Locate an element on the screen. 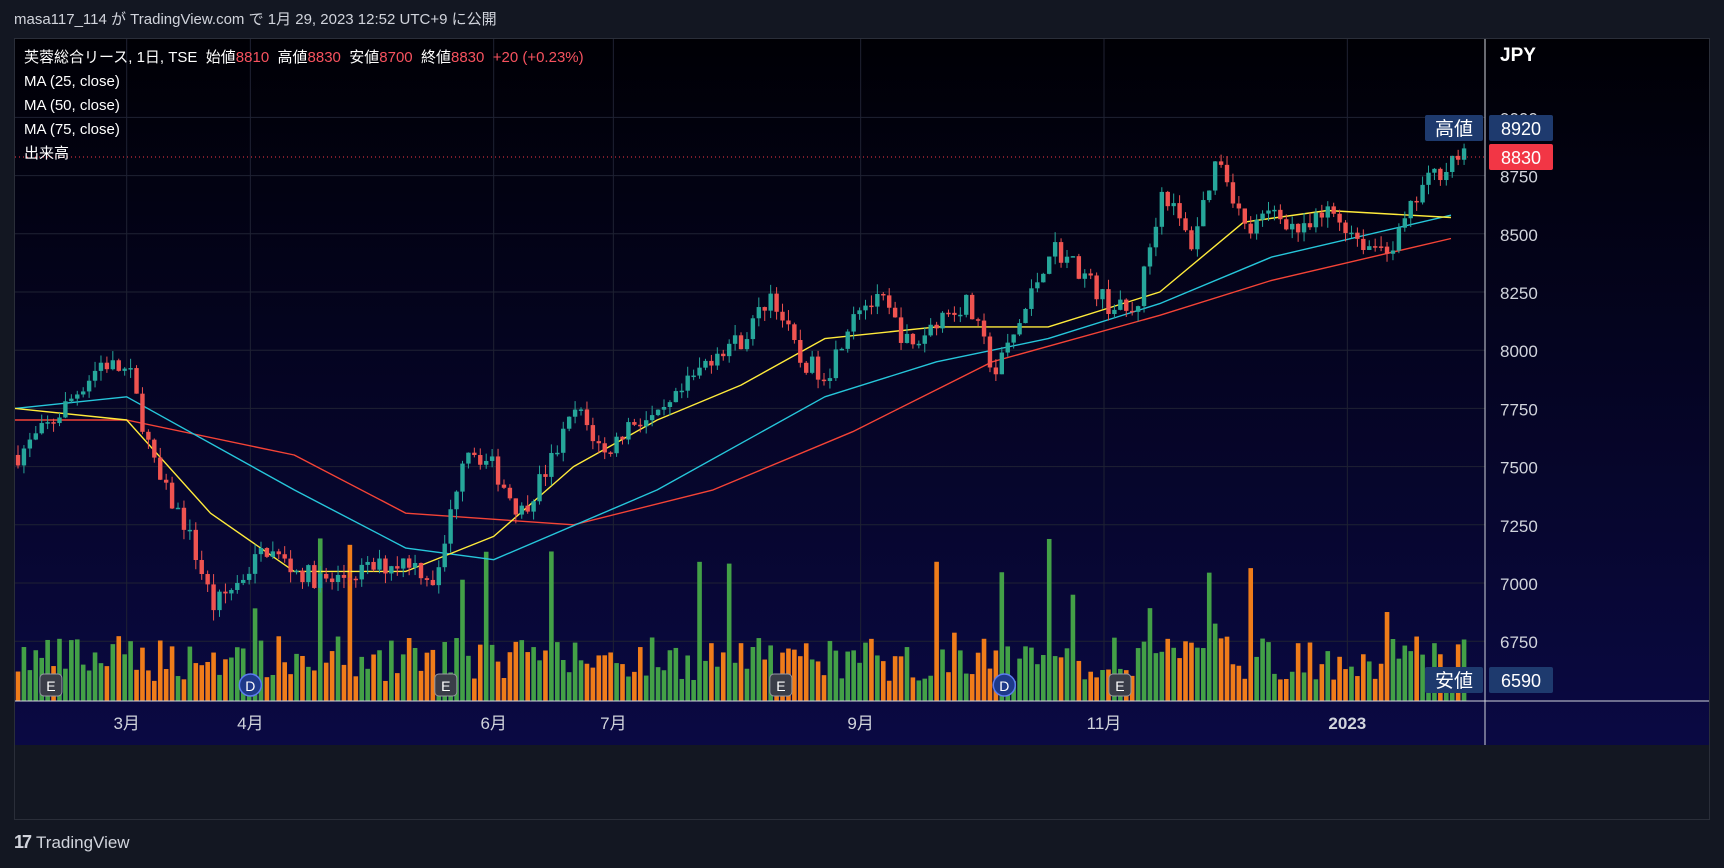 This screenshot has width=1724, height=868. earnings-marker: E is located at coordinates (446, 685).